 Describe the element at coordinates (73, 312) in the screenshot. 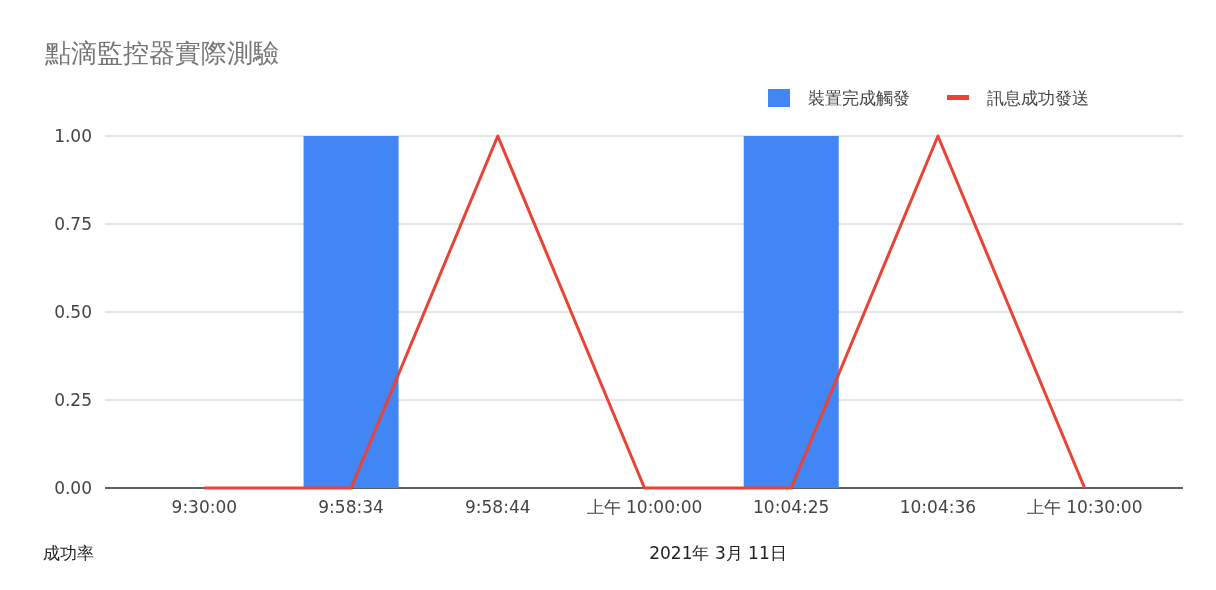

I see `y-tick-label: 0.50` at that location.